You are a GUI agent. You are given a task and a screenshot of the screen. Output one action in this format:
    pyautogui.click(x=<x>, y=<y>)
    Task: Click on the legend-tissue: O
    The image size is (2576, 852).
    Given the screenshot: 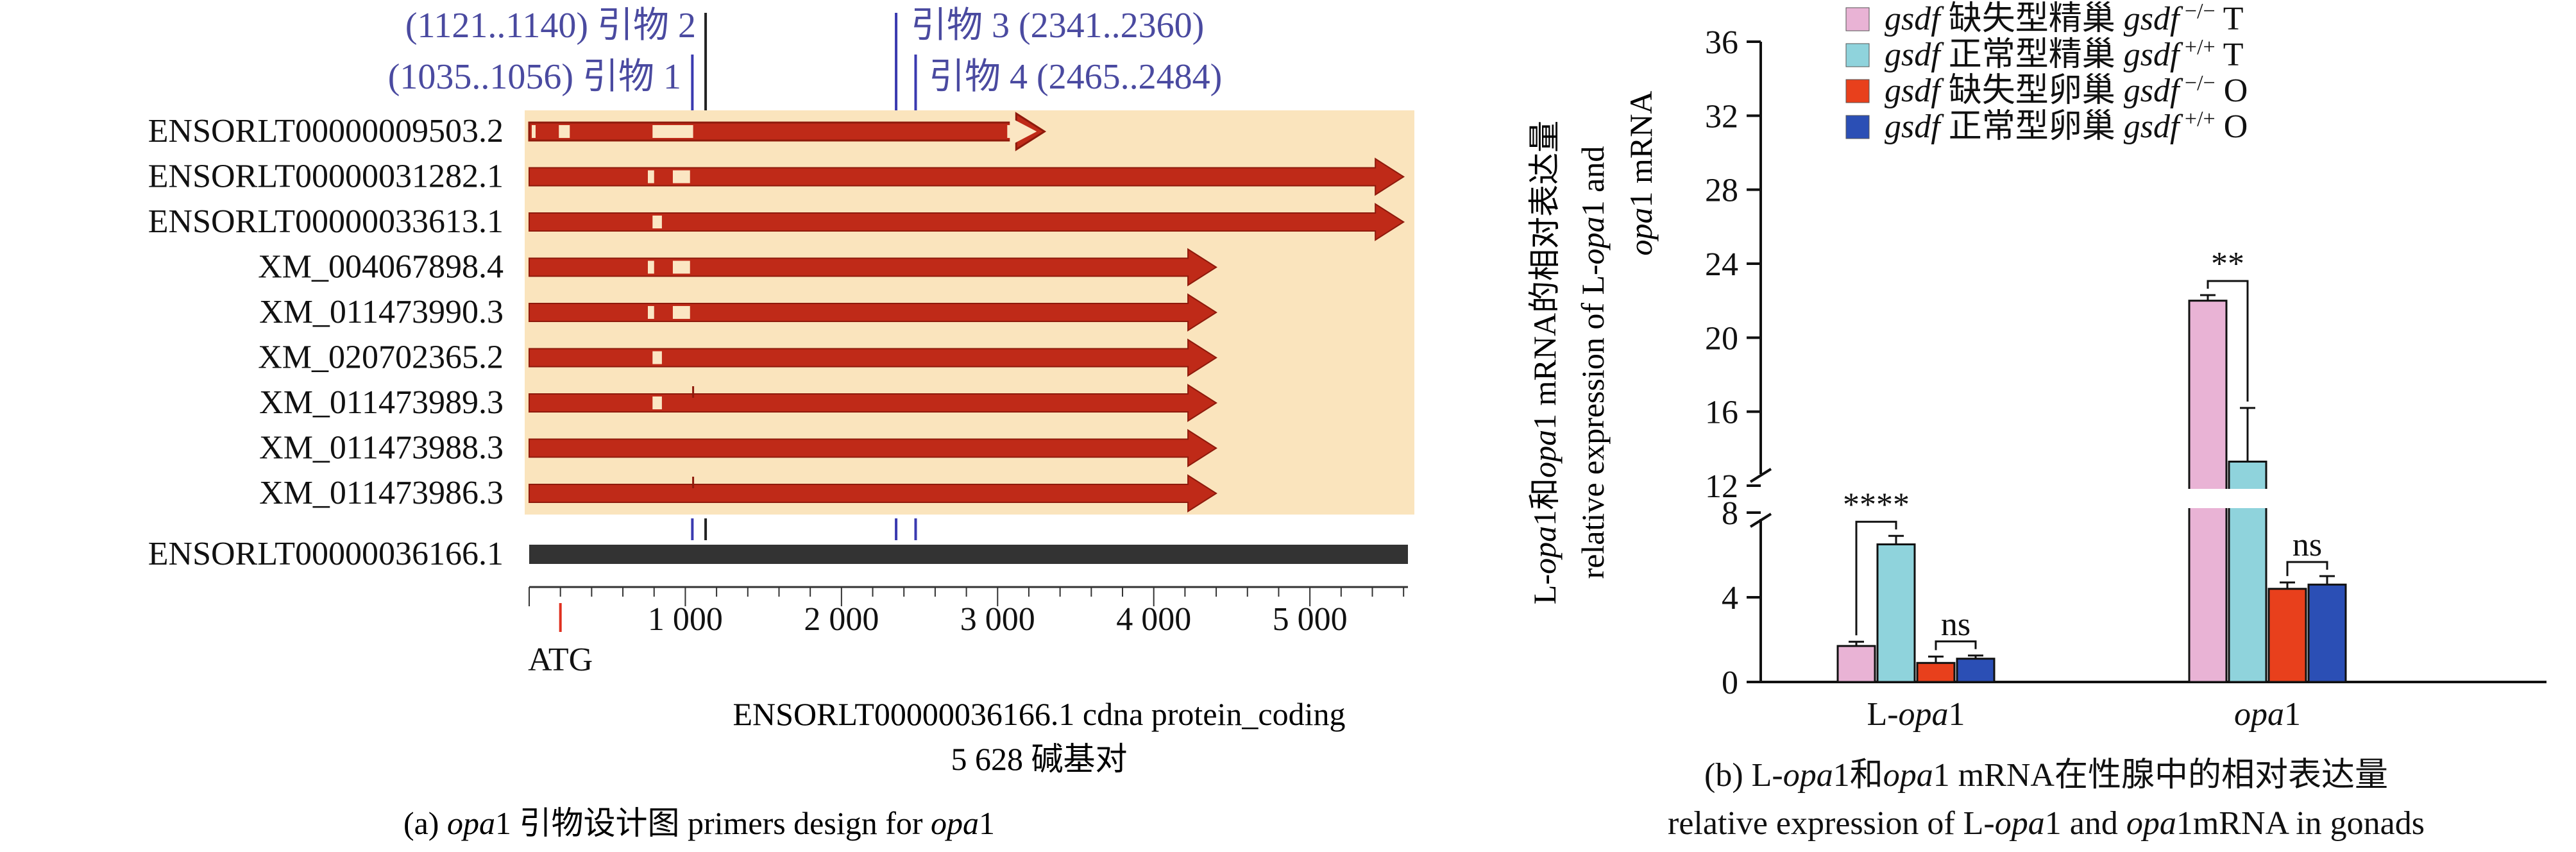 What is the action you would take?
    pyautogui.click(x=2232, y=90)
    